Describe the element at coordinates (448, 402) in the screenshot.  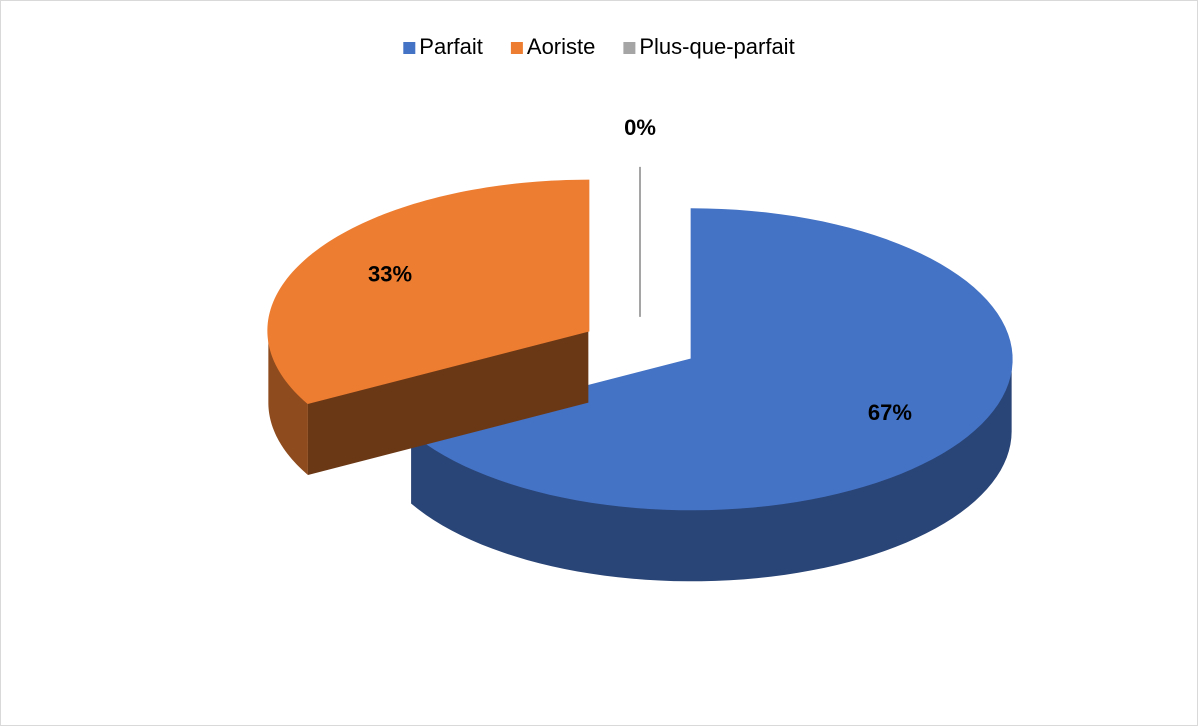
I see `slice-side` at that location.